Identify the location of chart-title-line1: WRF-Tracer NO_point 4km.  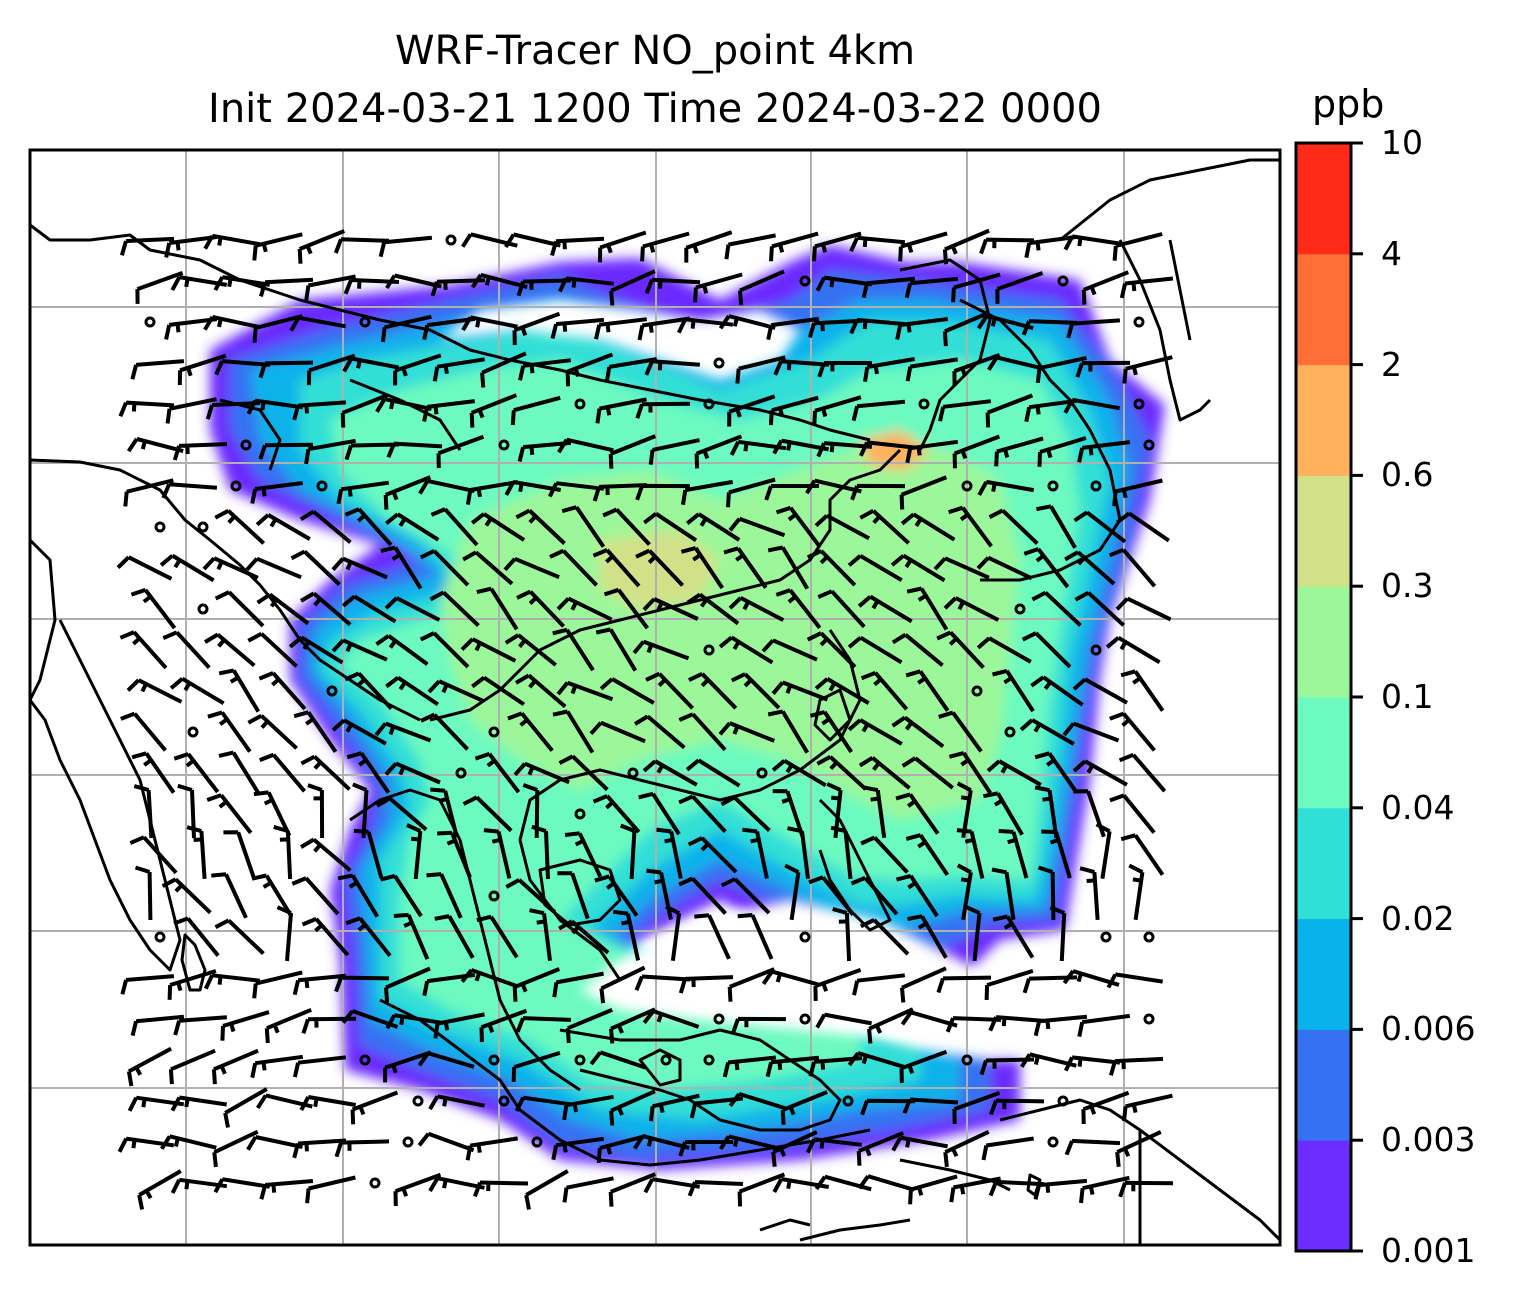
(655, 51).